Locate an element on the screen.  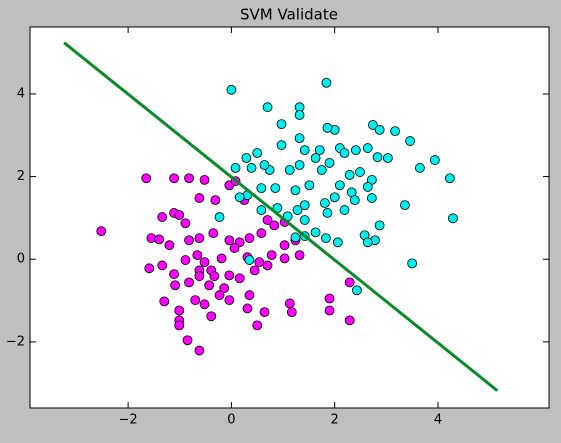
x-tick-label: −2 is located at coordinates (128, 420).